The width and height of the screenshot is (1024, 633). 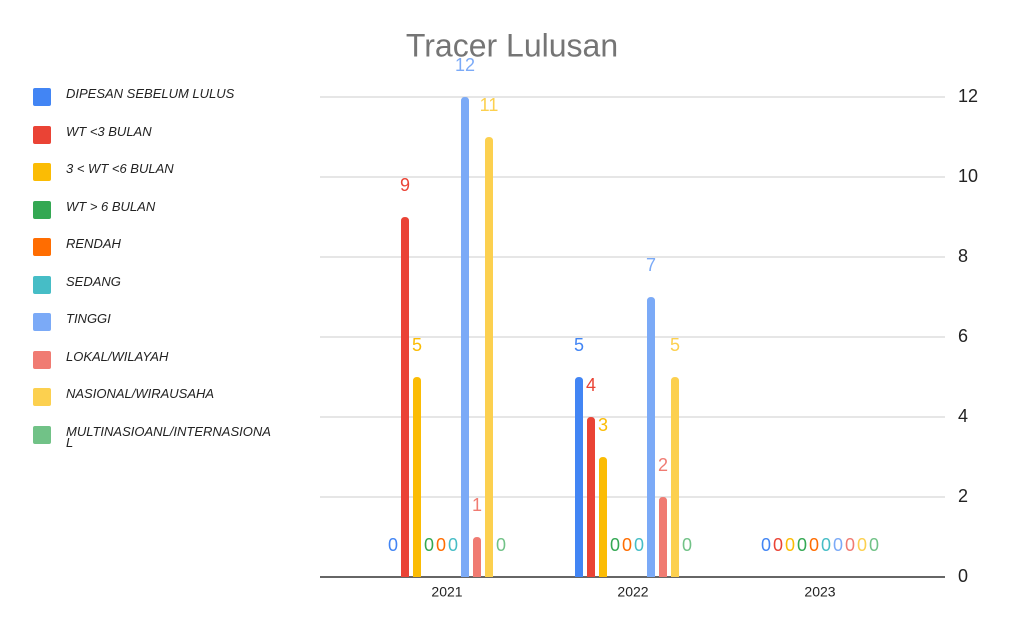 What do you see at coordinates (158, 330) in the screenshot?
I see `legend-item: TINGGI` at bounding box center [158, 330].